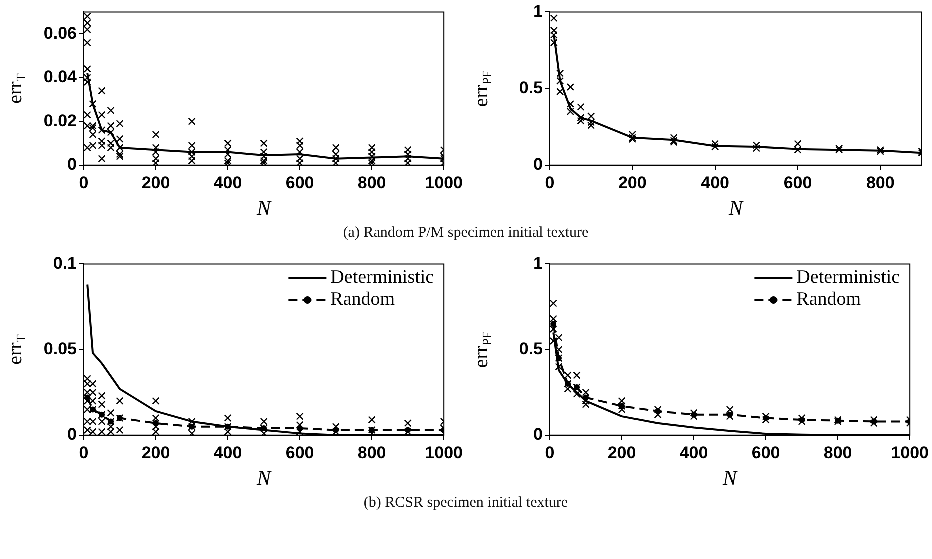  Describe the element at coordinates (466, 503) in the screenshot. I see `text: (b) RCSR specimen initial texture` at that location.